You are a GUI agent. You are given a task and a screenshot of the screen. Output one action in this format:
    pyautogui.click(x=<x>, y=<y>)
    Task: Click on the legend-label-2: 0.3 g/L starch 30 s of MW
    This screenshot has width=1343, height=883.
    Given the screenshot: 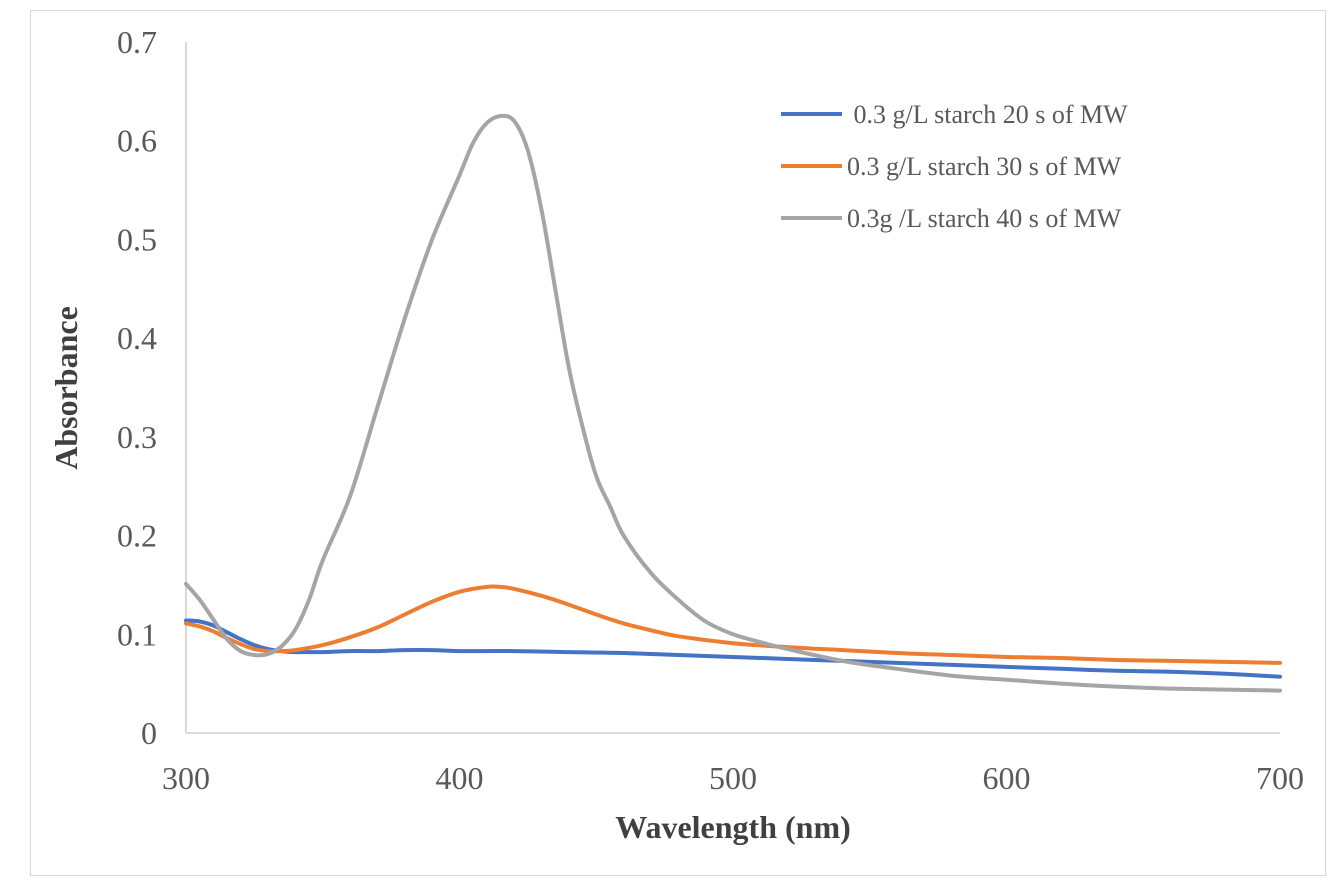 What is the action you would take?
    pyautogui.click(x=984, y=166)
    